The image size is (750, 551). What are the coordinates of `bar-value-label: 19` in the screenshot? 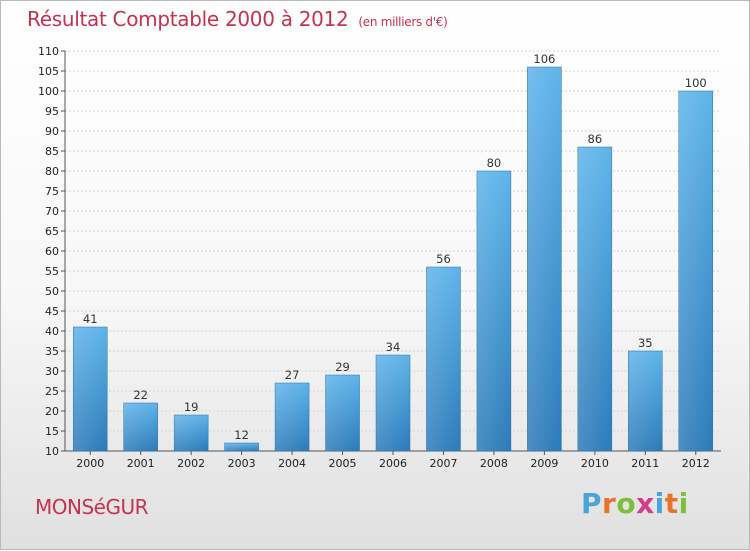 It's located at (191, 407).